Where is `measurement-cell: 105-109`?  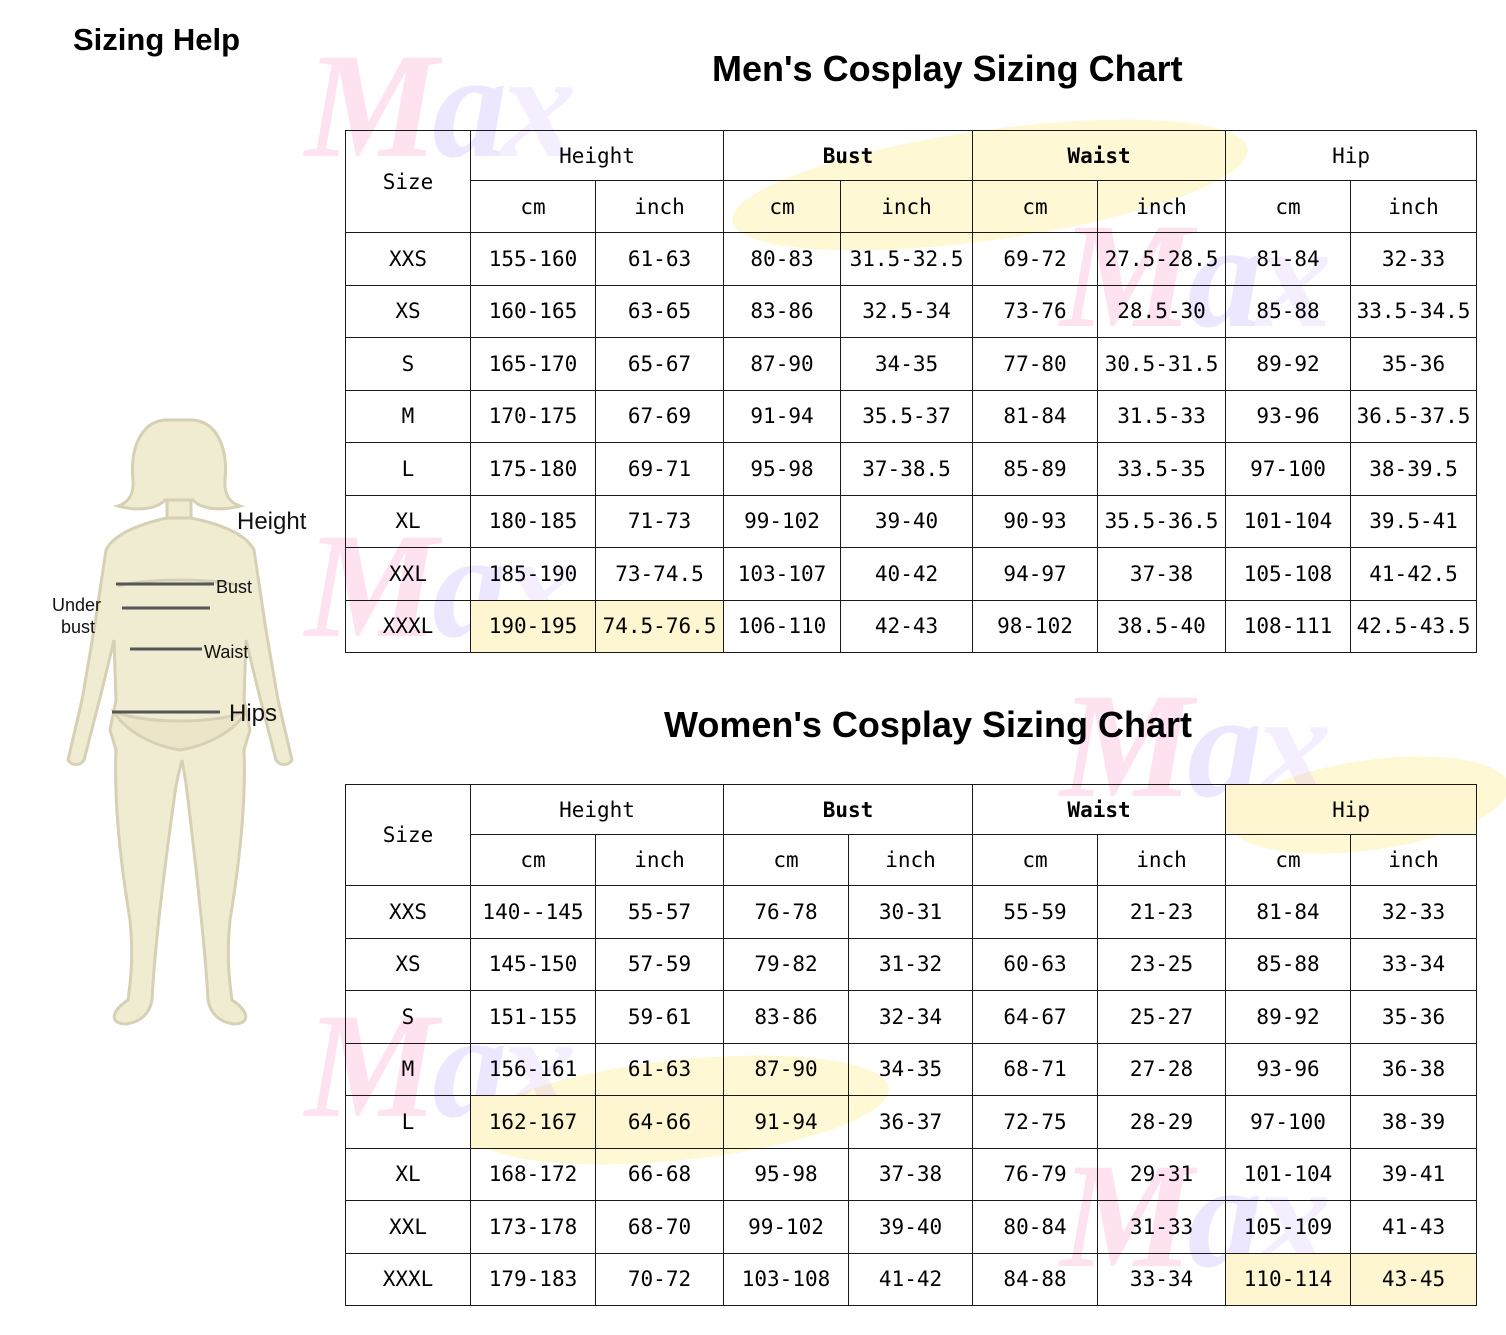 measurement-cell: 105-109 is located at coordinates (1288, 1227).